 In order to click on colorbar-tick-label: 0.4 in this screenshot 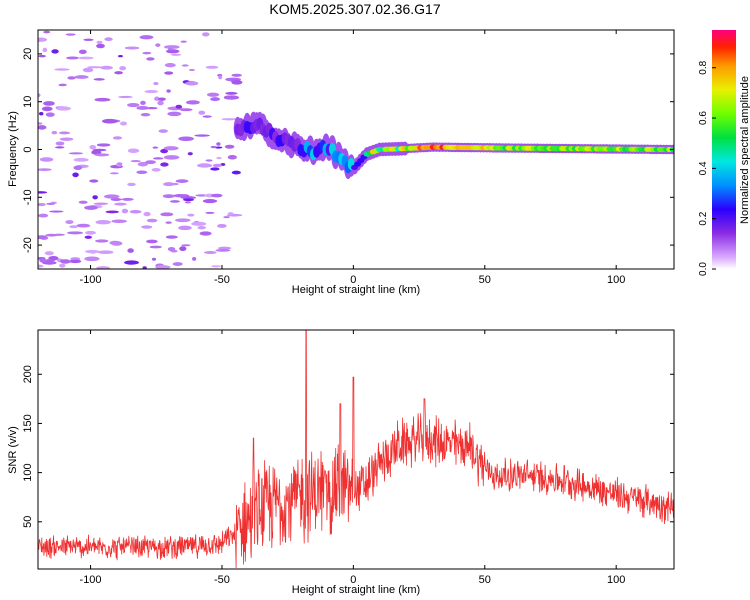, I will do `click(703, 168)`.